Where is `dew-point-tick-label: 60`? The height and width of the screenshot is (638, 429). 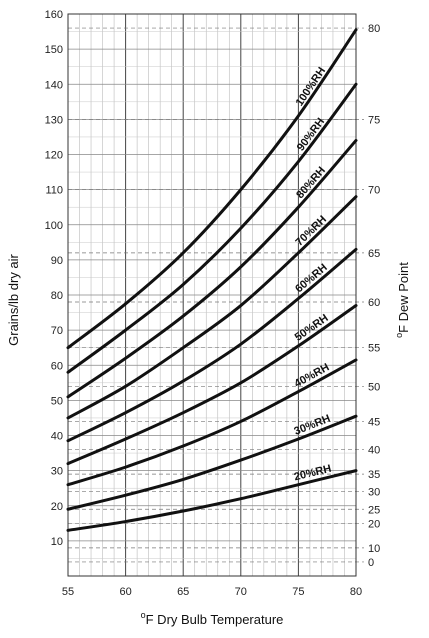
dew-point-tick-label: 60 is located at coordinates (374, 303).